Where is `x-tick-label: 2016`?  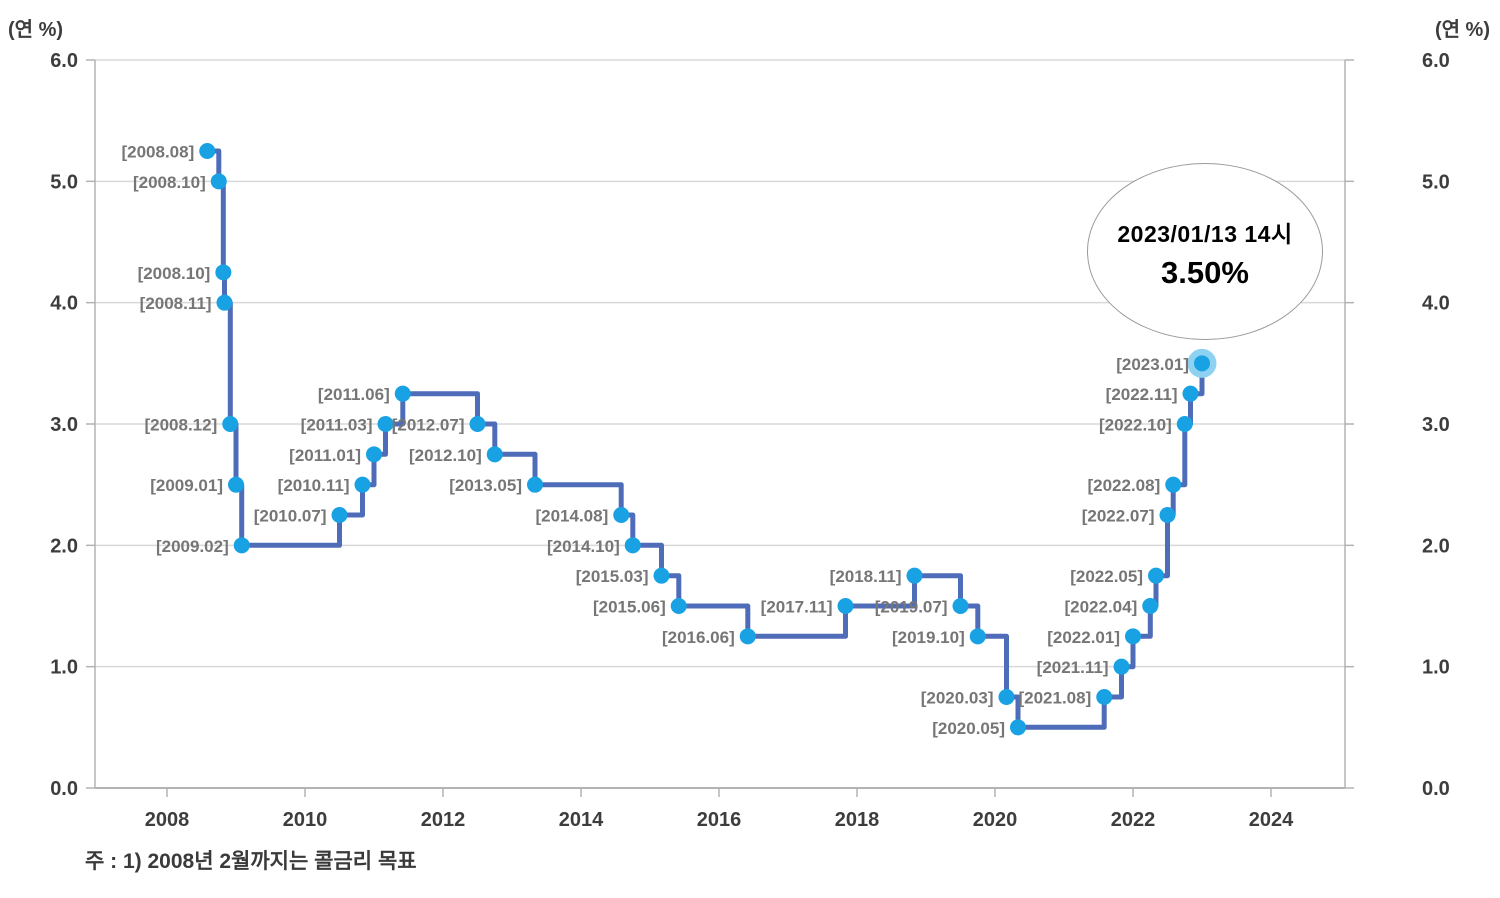
x-tick-label: 2016 is located at coordinates (719, 820).